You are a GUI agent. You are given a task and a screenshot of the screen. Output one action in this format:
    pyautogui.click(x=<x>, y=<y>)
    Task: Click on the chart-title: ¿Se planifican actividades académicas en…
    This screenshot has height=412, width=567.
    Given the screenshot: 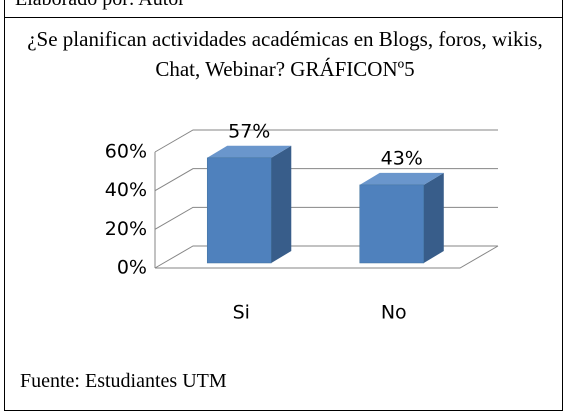 What is the action you would take?
    pyautogui.click(x=285, y=54)
    